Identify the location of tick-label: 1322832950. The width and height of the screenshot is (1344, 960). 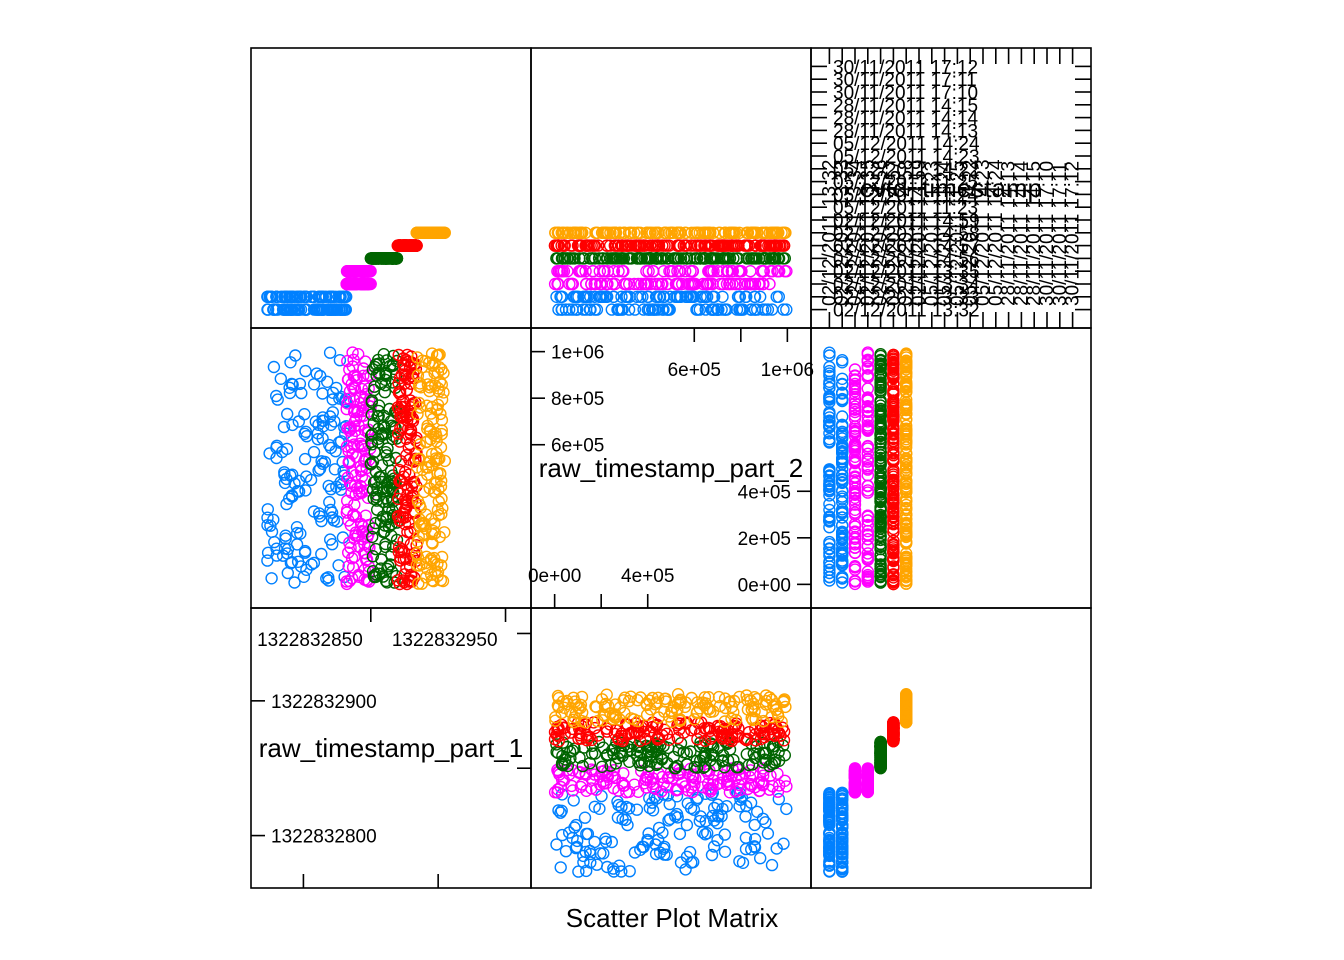
(445, 640).